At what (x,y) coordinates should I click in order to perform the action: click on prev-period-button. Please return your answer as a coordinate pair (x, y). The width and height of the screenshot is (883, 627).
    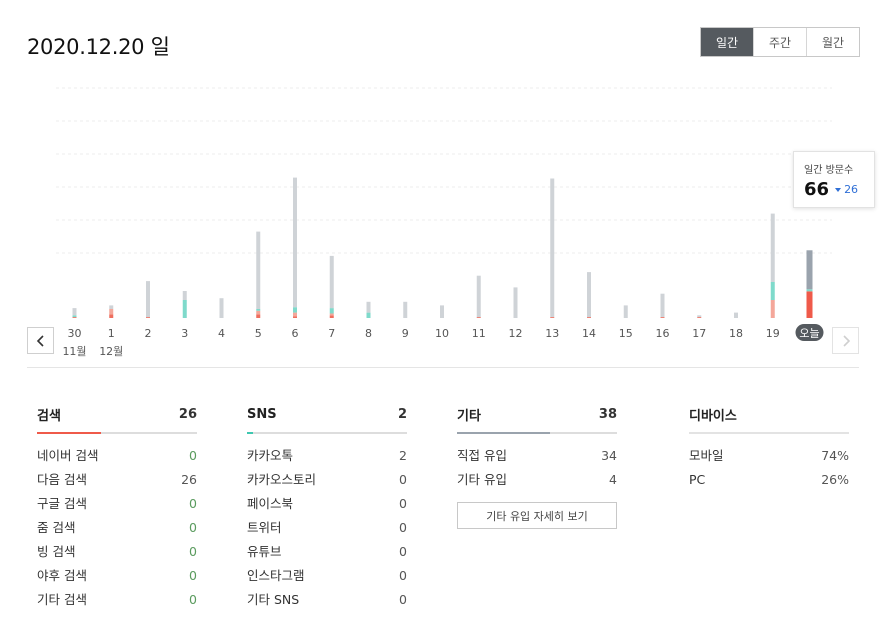
    Looking at the image, I should click on (40, 340).